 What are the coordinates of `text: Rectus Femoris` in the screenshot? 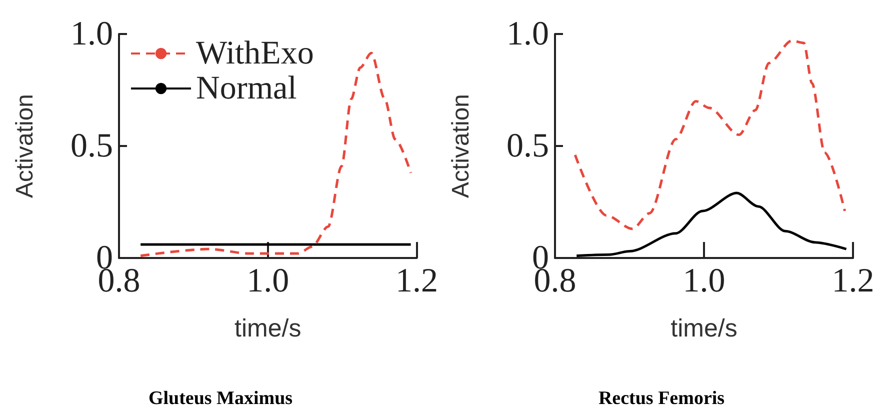 It's located at (661, 398).